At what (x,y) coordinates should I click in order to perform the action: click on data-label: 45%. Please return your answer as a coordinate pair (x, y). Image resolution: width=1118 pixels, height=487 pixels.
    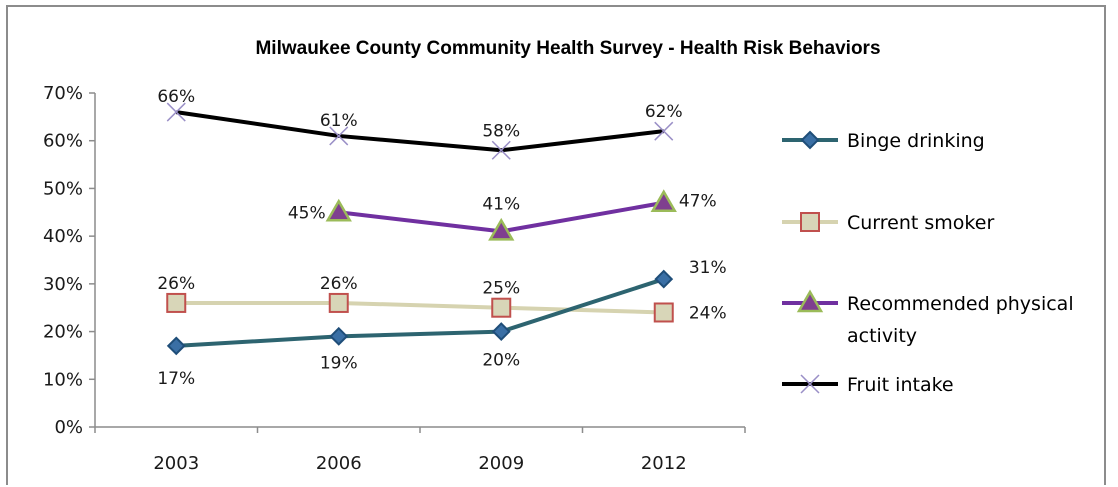
    Looking at the image, I should click on (307, 213).